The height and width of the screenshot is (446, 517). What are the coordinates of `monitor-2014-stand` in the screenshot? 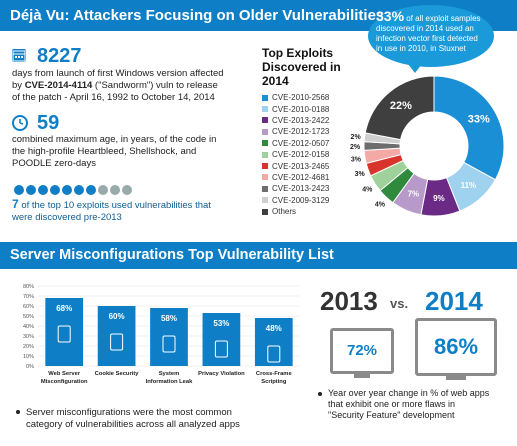 It's located at (456, 378).